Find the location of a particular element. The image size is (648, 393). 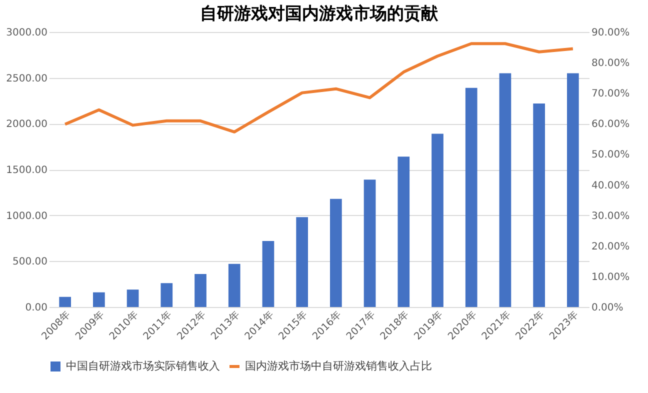

y-tick-label: 1500.00 is located at coordinates (27, 170).